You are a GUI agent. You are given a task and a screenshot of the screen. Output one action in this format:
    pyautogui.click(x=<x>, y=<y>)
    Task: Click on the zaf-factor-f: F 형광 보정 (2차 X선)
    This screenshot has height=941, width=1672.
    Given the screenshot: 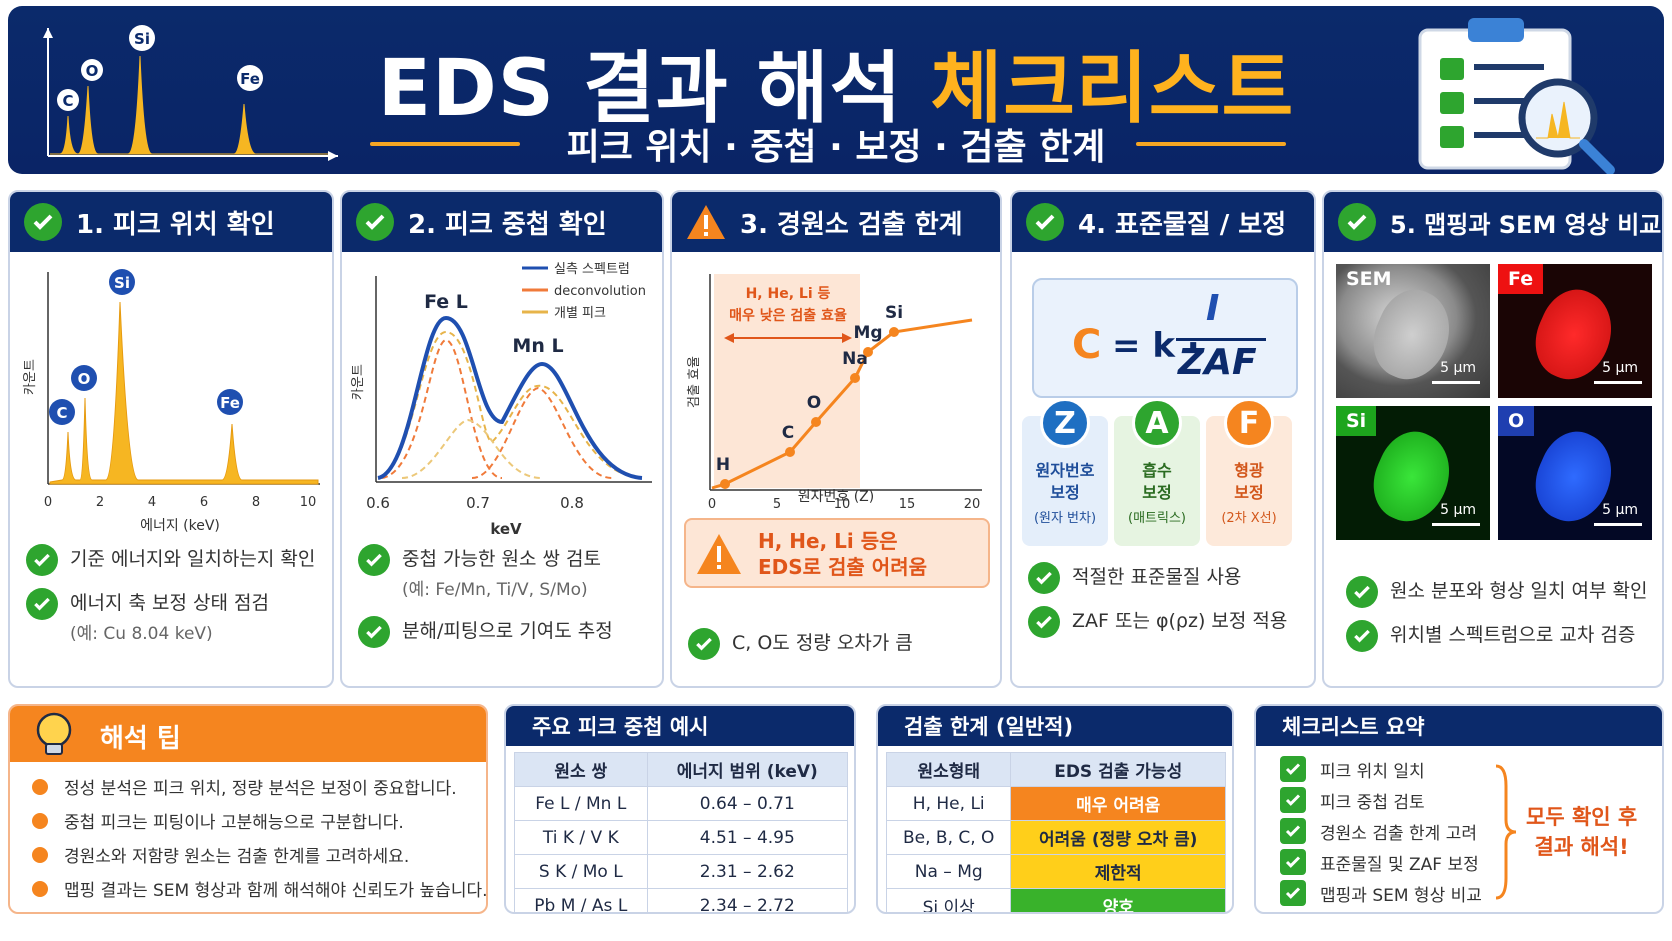 What is the action you would take?
    pyautogui.click(x=1249, y=472)
    